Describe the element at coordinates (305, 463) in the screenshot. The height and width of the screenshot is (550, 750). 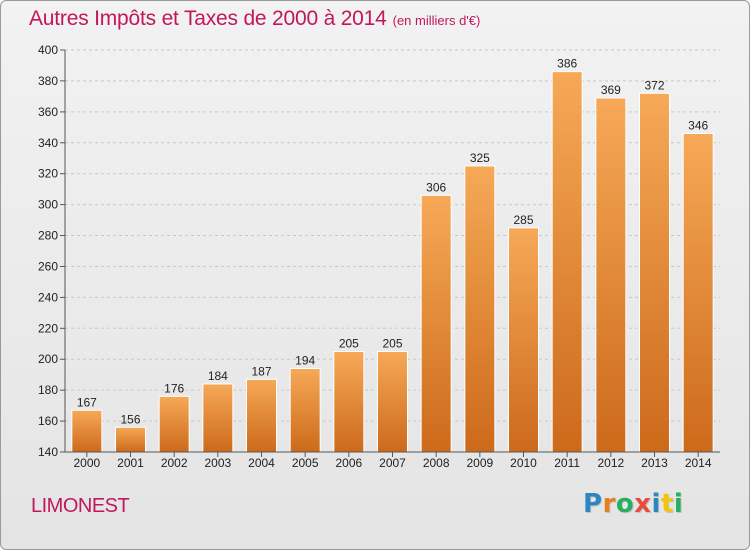
I see `x-tick-label: 2005` at that location.